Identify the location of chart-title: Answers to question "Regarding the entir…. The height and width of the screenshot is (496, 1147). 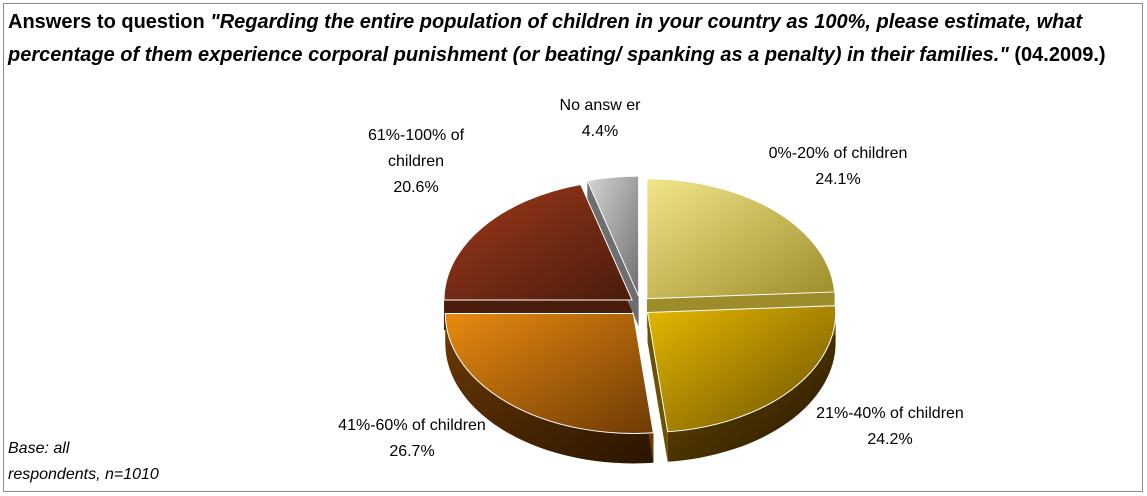
(573, 39).